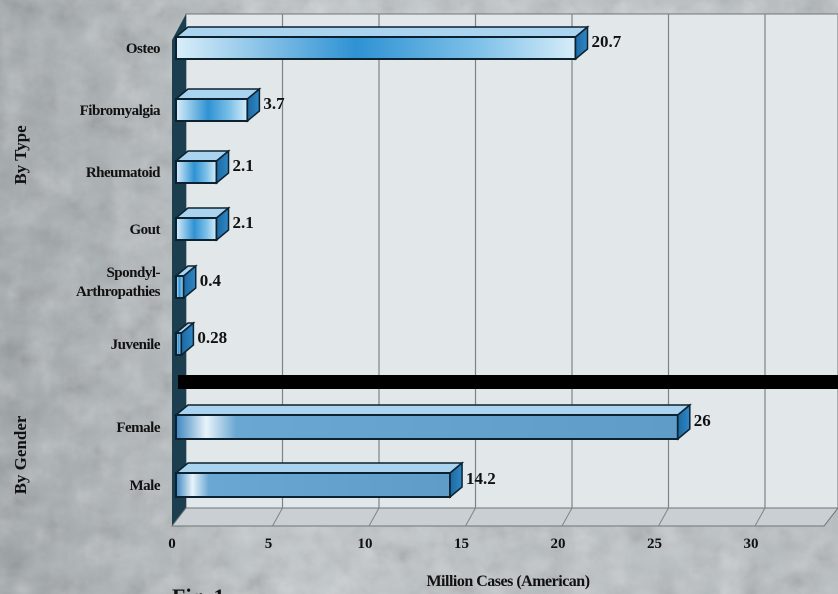 This screenshot has width=838, height=594. I want to click on category-label: Fibromyalgia, so click(120, 111).